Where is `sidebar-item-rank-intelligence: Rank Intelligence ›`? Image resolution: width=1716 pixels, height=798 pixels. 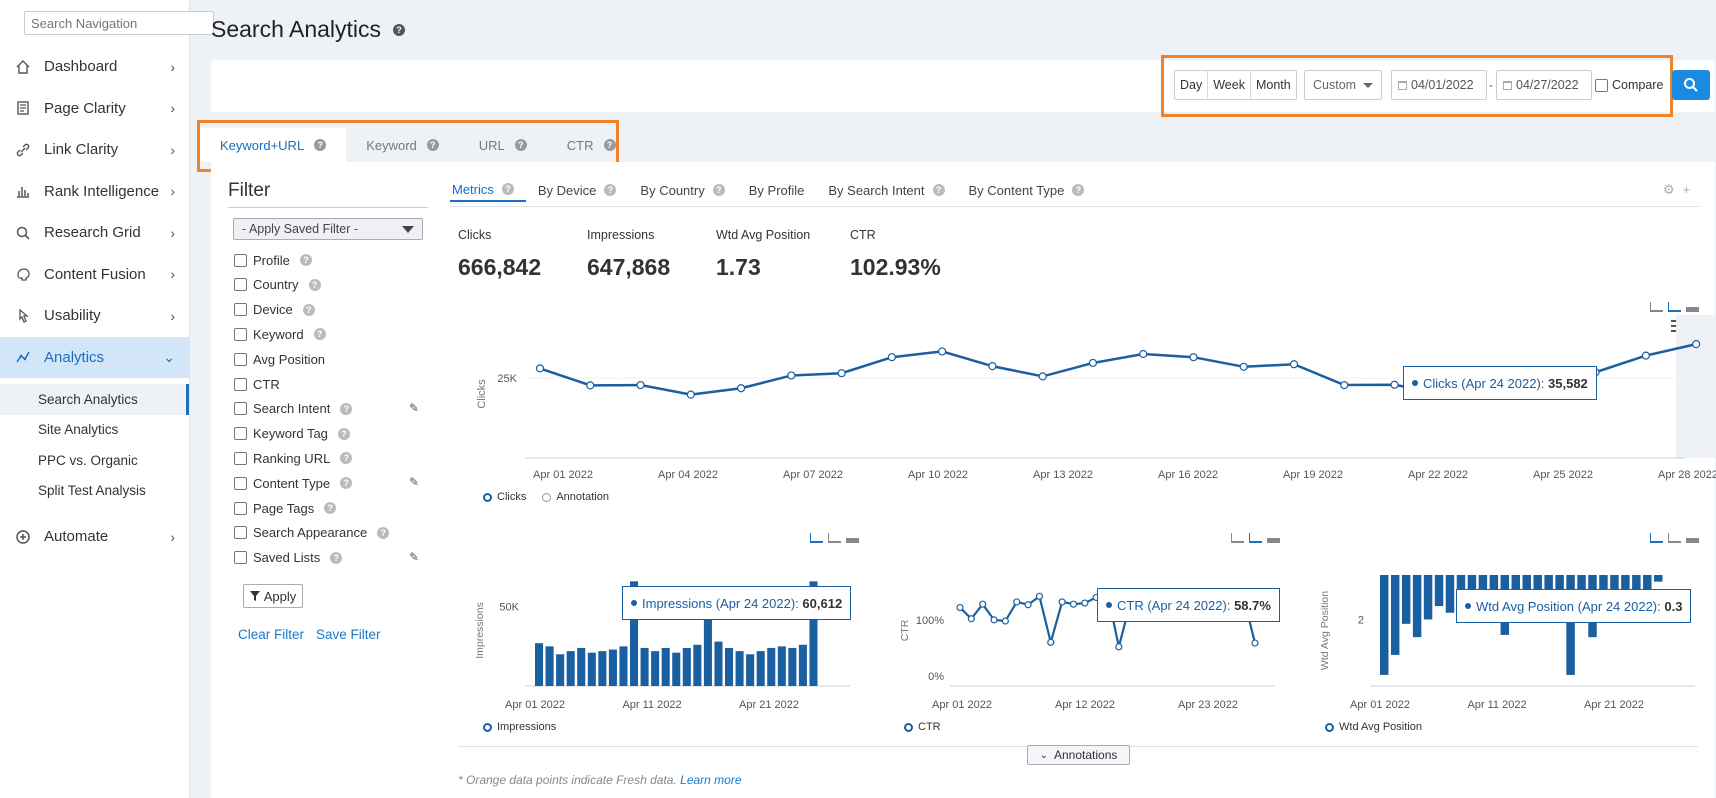 sidebar-item-rank-intelligence: Rank Intelligence › is located at coordinates (94, 192).